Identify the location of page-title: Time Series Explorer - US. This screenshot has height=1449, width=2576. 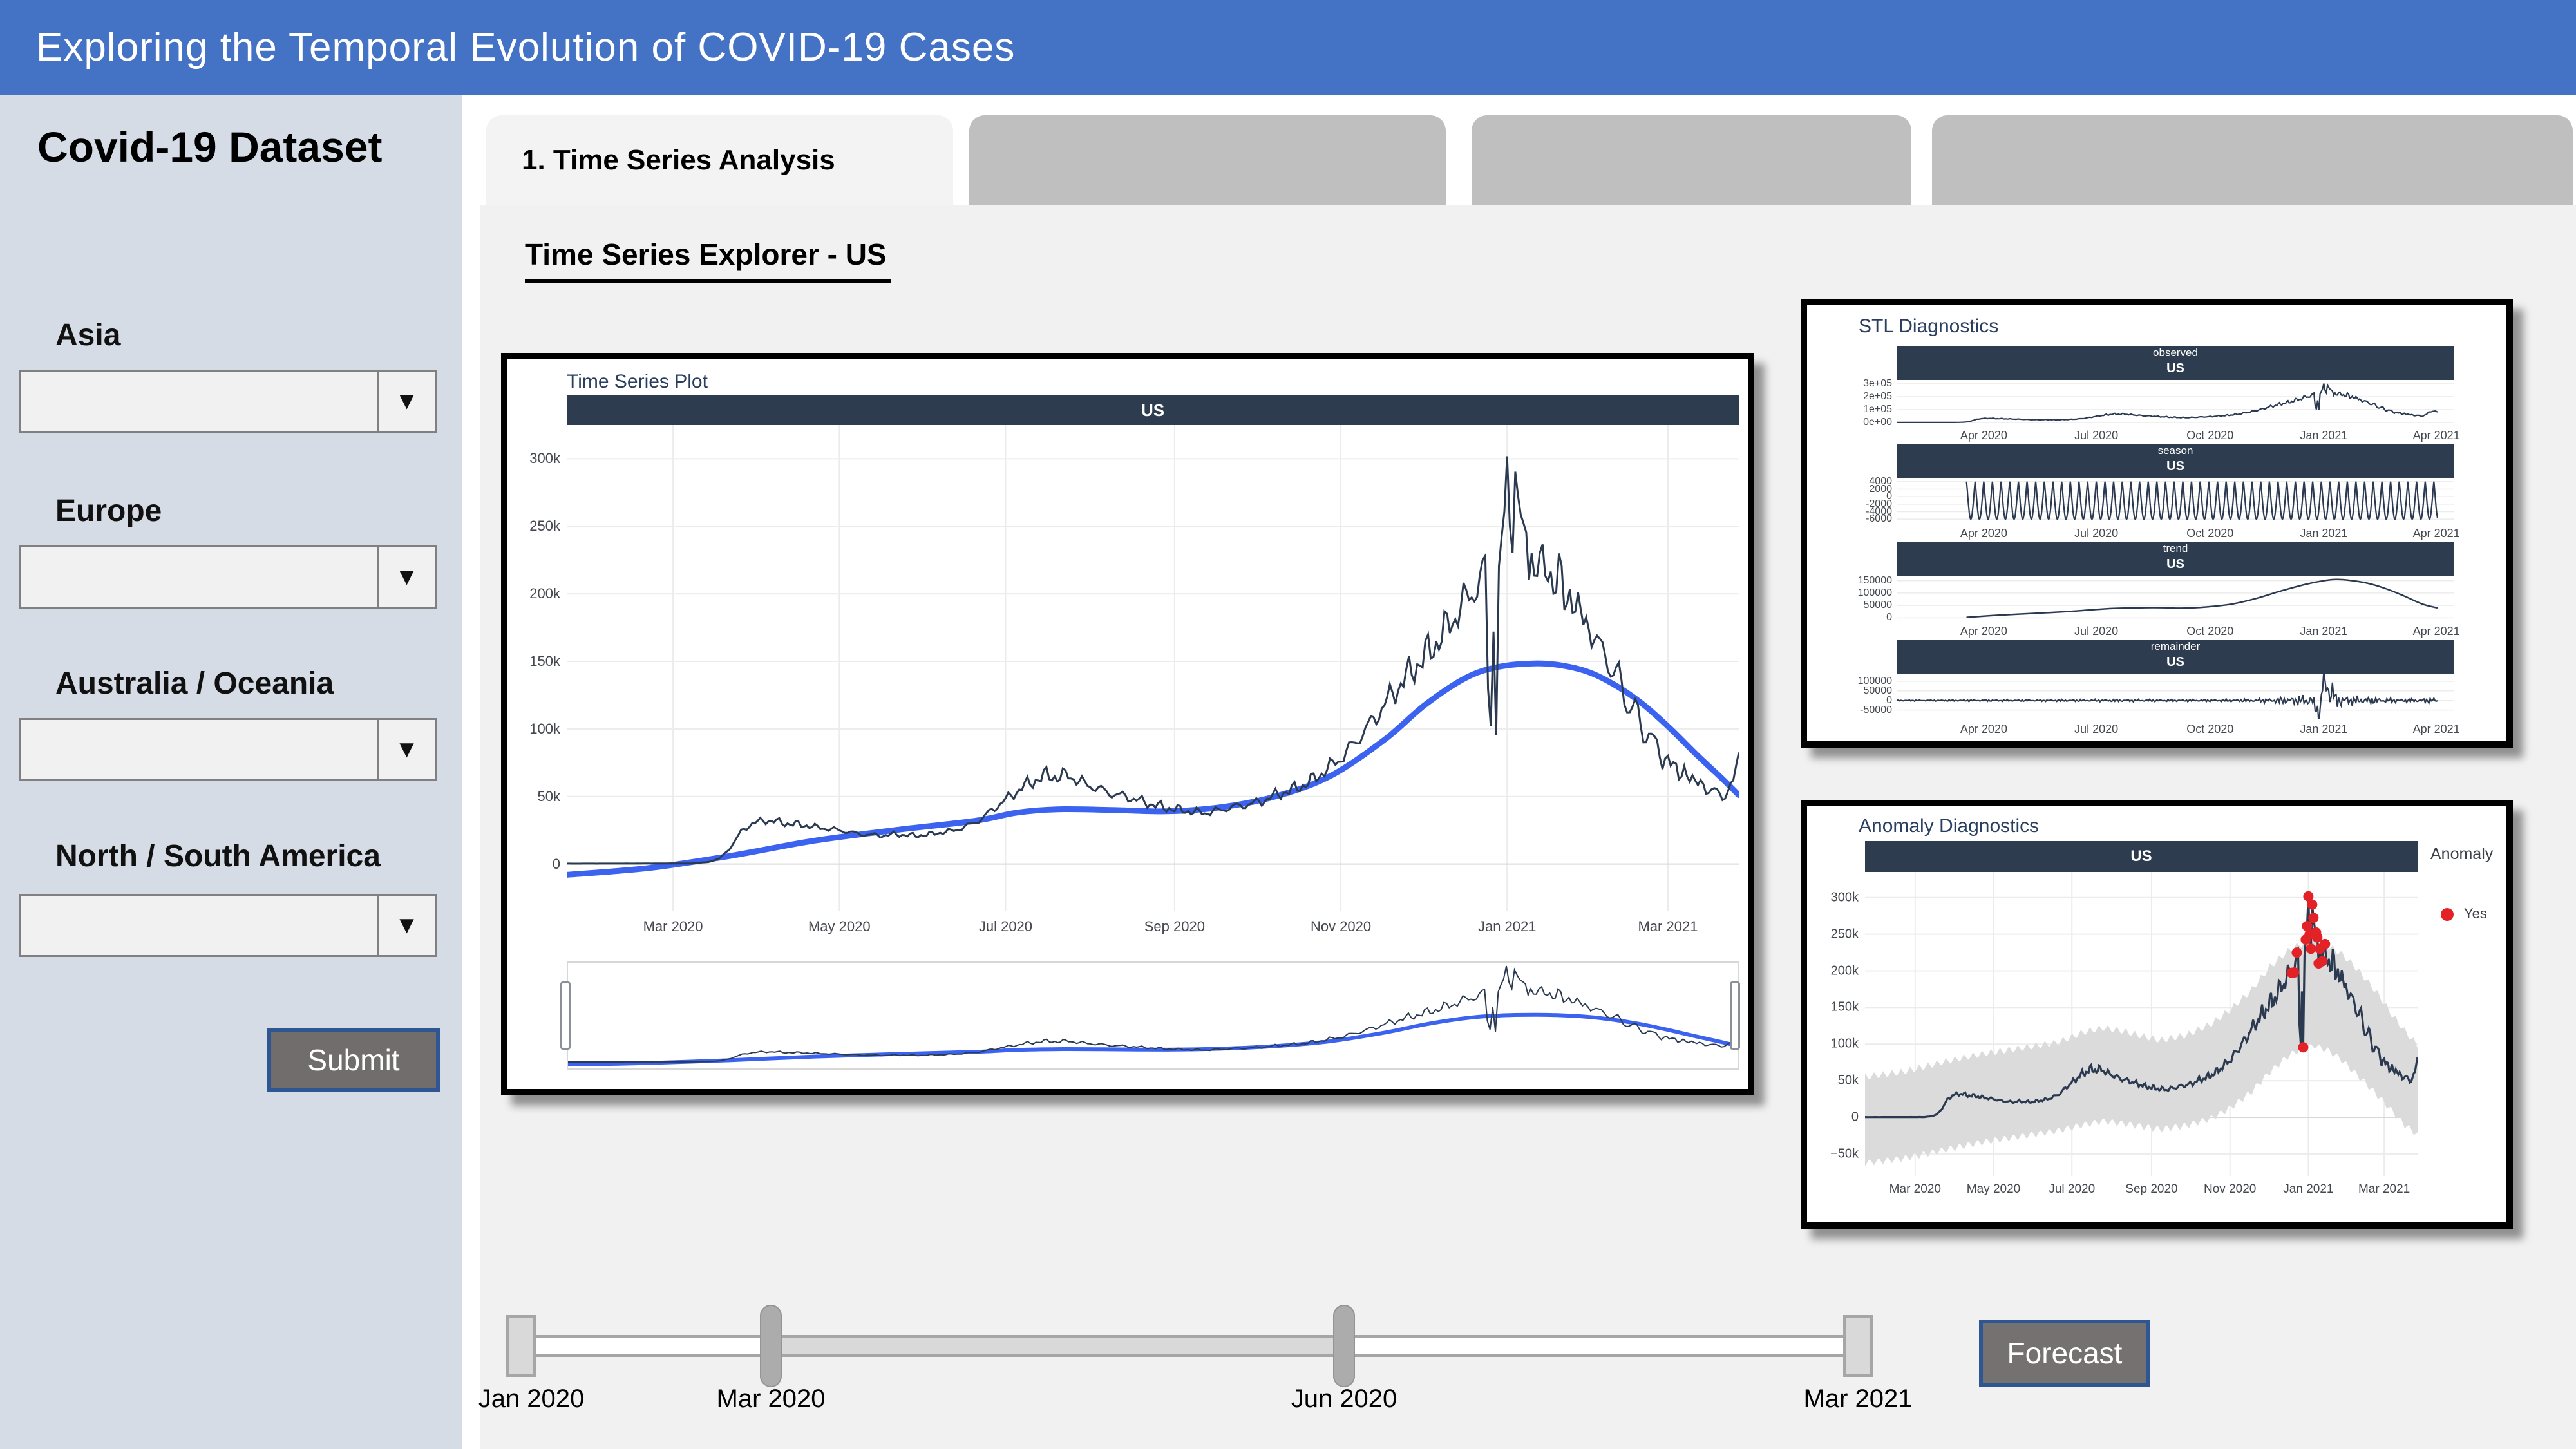
(708, 260).